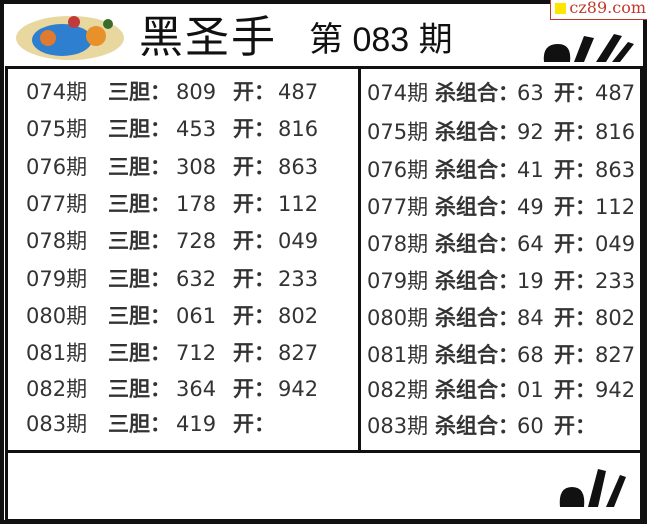  Describe the element at coordinates (607, 8) in the screenshot. I see `watermark-text: cz89.com` at that location.